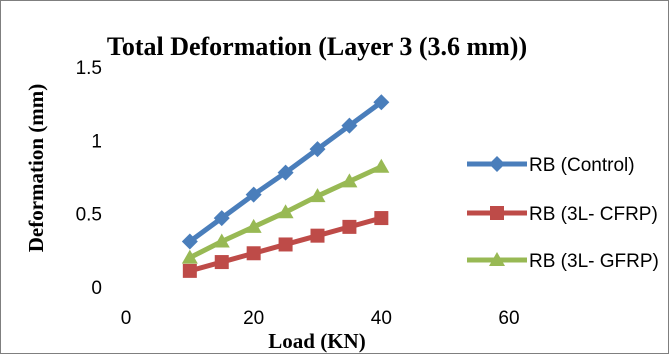 The width and height of the screenshot is (669, 354). I want to click on legend-item: RB (Control), so click(551, 165).